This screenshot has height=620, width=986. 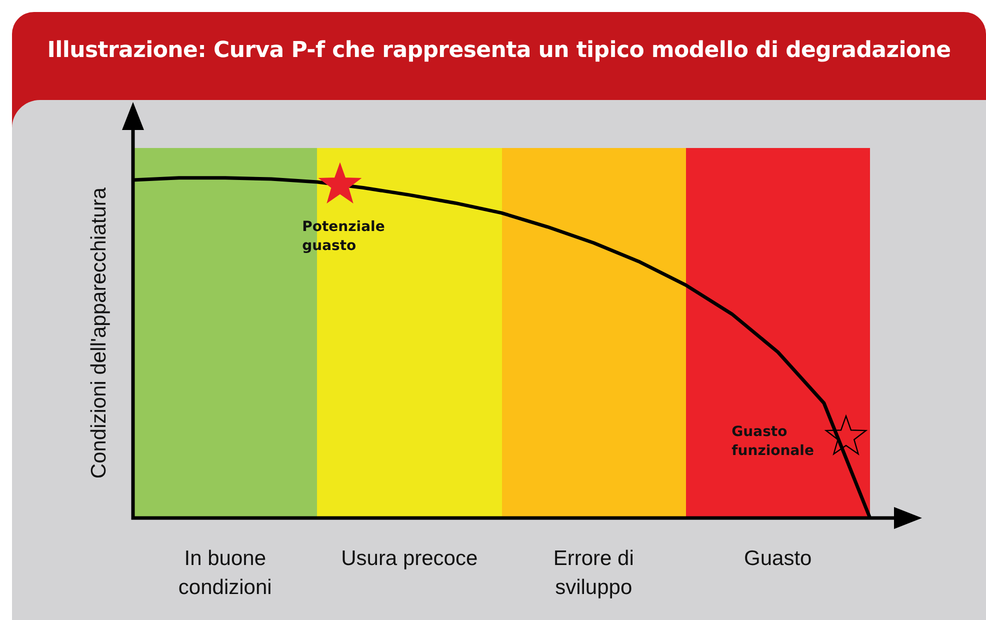 I want to click on text: Usura precoce, so click(x=409, y=559).